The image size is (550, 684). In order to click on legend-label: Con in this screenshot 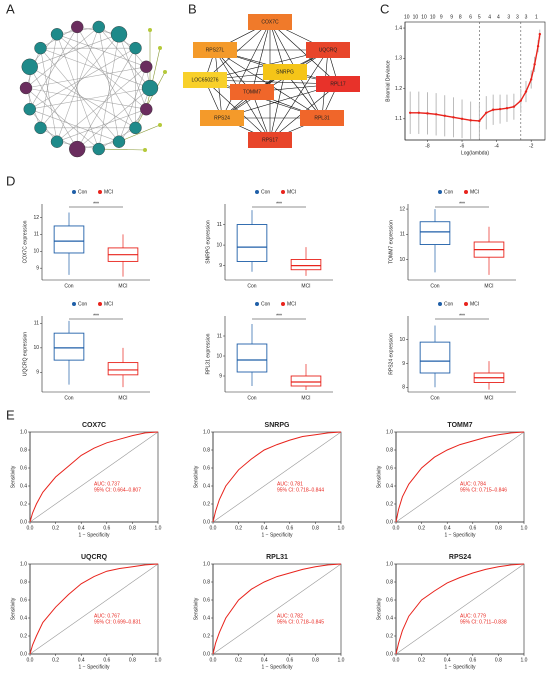, I will do `click(82, 192)`.